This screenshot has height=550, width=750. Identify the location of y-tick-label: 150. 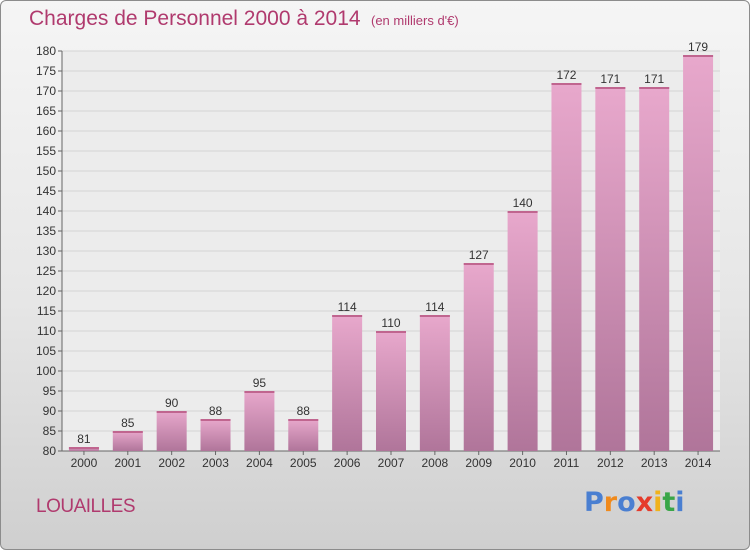
(46, 171).